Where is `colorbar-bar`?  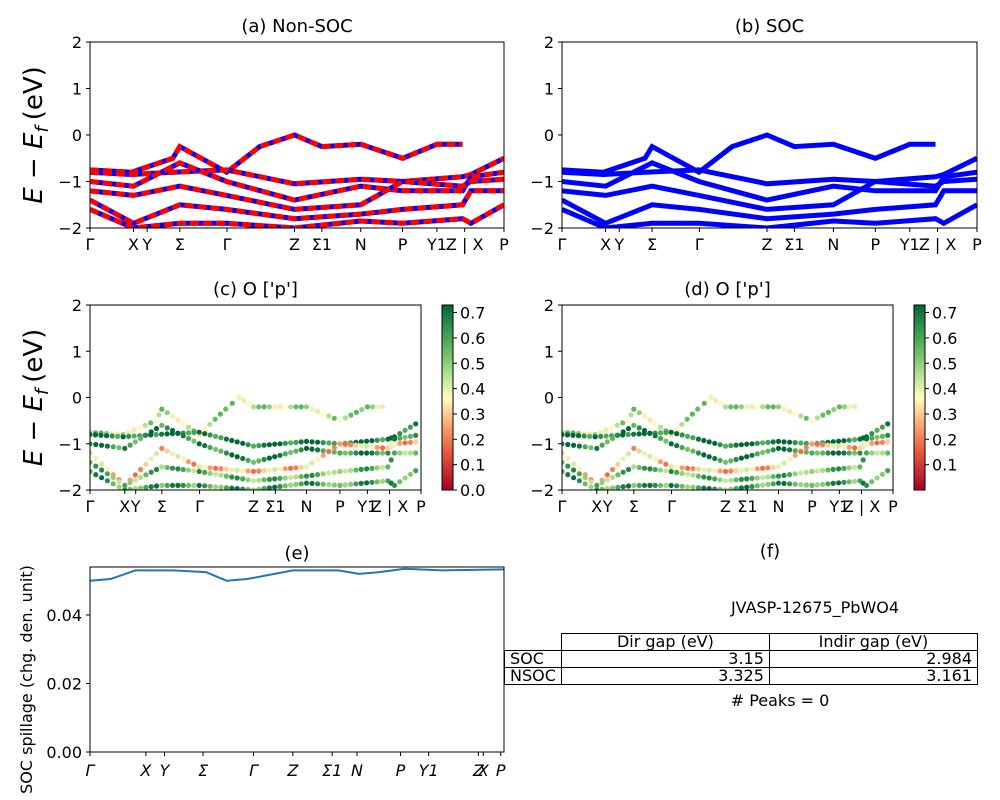 colorbar-bar is located at coordinates (447, 397).